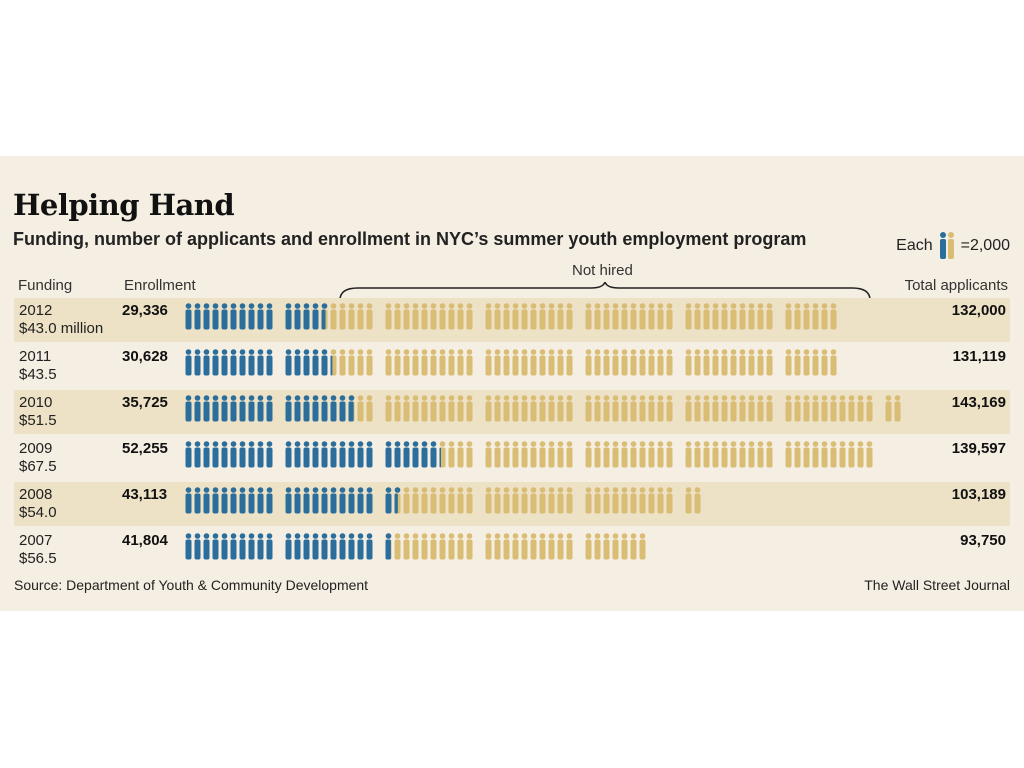  What do you see at coordinates (61, 328) in the screenshot?
I see `row-funding: $43.0 million` at bounding box center [61, 328].